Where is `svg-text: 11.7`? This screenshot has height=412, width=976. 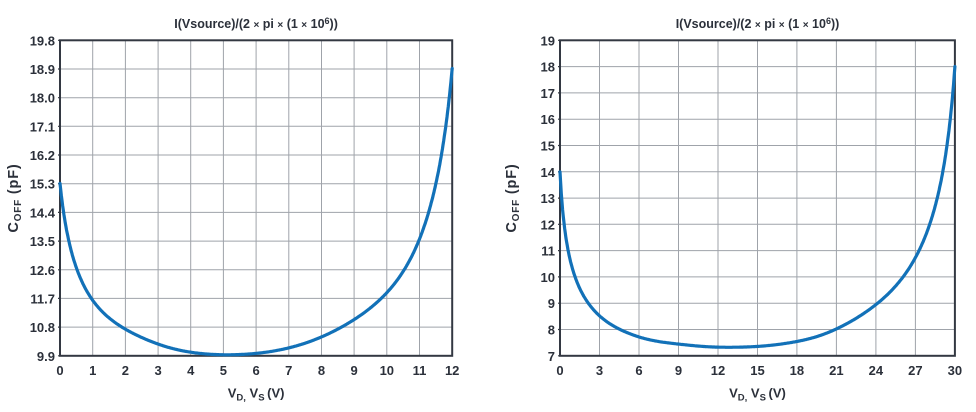 svg-text: 11.7 is located at coordinates (42, 298).